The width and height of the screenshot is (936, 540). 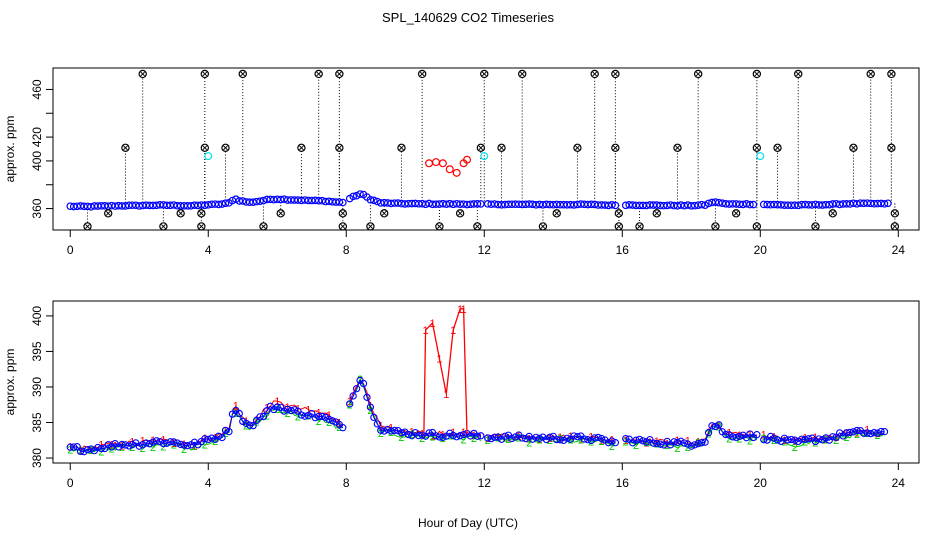 What do you see at coordinates (37, 161) in the screenshot?
I see `top-y-tick-label: 400` at bounding box center [37, 161].